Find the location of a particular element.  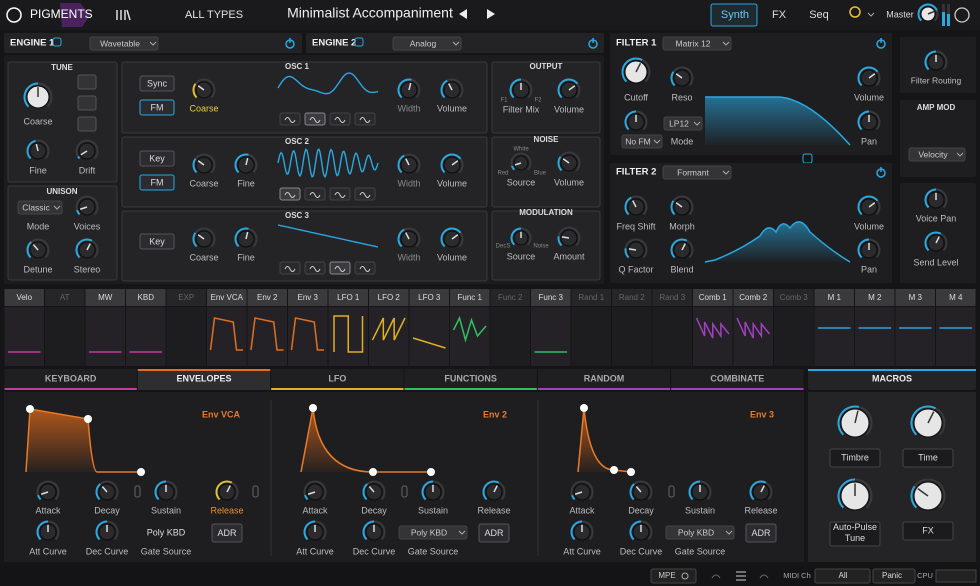

mod-source-name: AT is located at coordinates (65, 297).